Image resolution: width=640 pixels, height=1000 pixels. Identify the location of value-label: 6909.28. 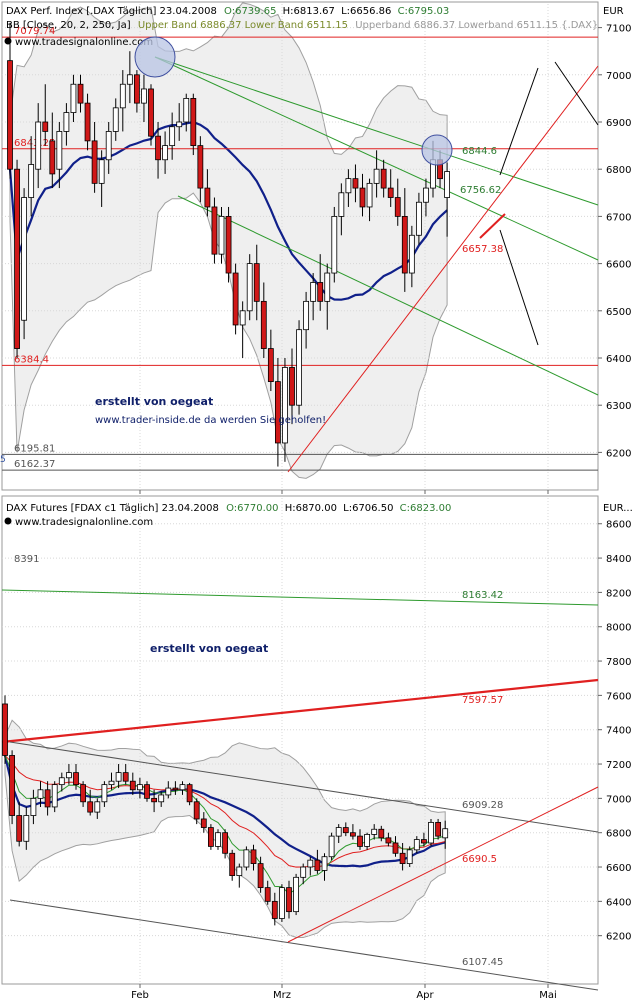
(482, 805).